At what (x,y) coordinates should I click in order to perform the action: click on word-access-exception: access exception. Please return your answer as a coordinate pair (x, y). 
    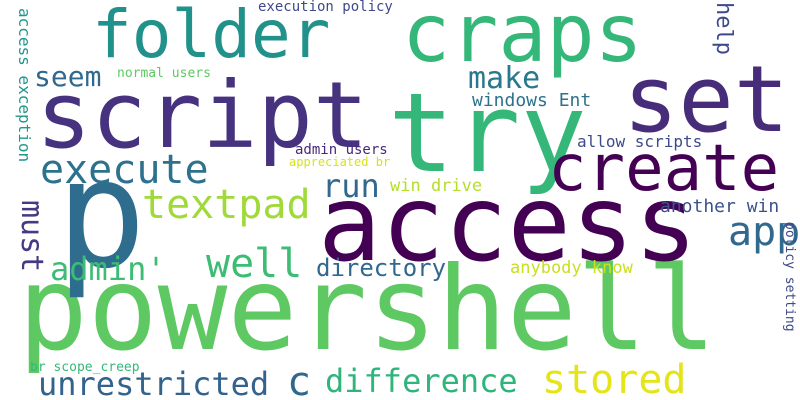
    Looking at the image, I should click on (24, 85).